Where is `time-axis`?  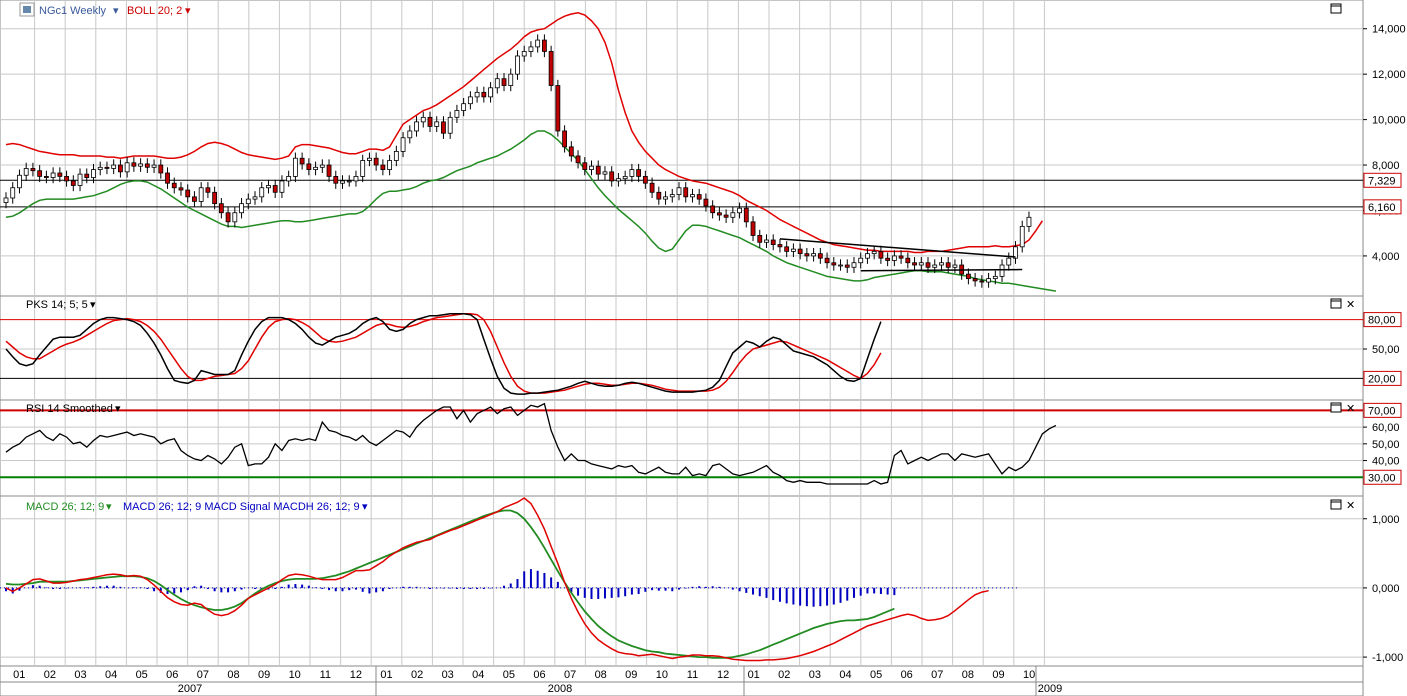 time-axis is located at coordinates (682, 680).